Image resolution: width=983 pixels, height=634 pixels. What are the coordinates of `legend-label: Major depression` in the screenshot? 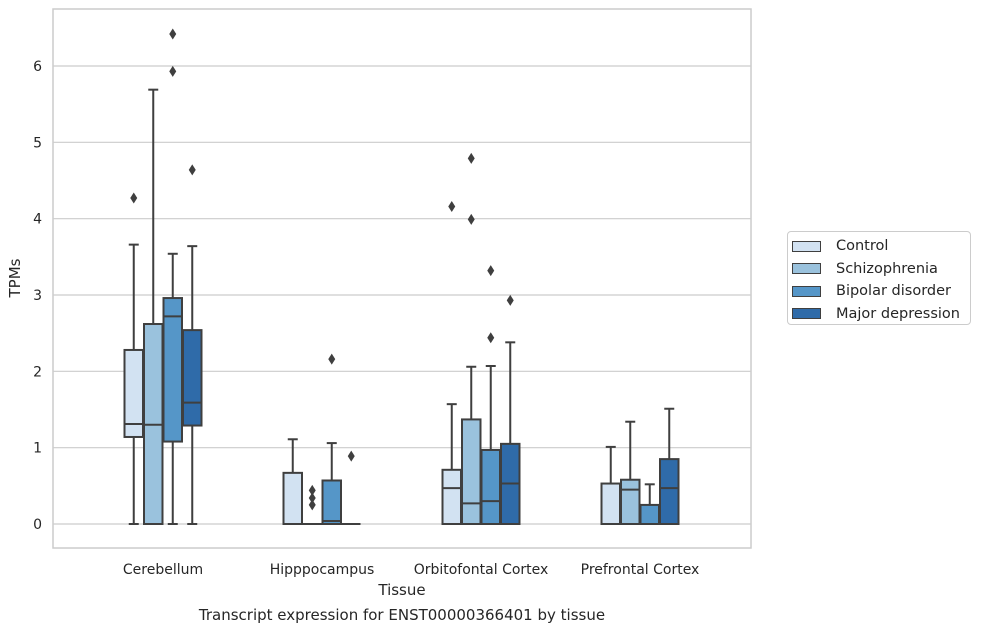 It's located at (898, 313).